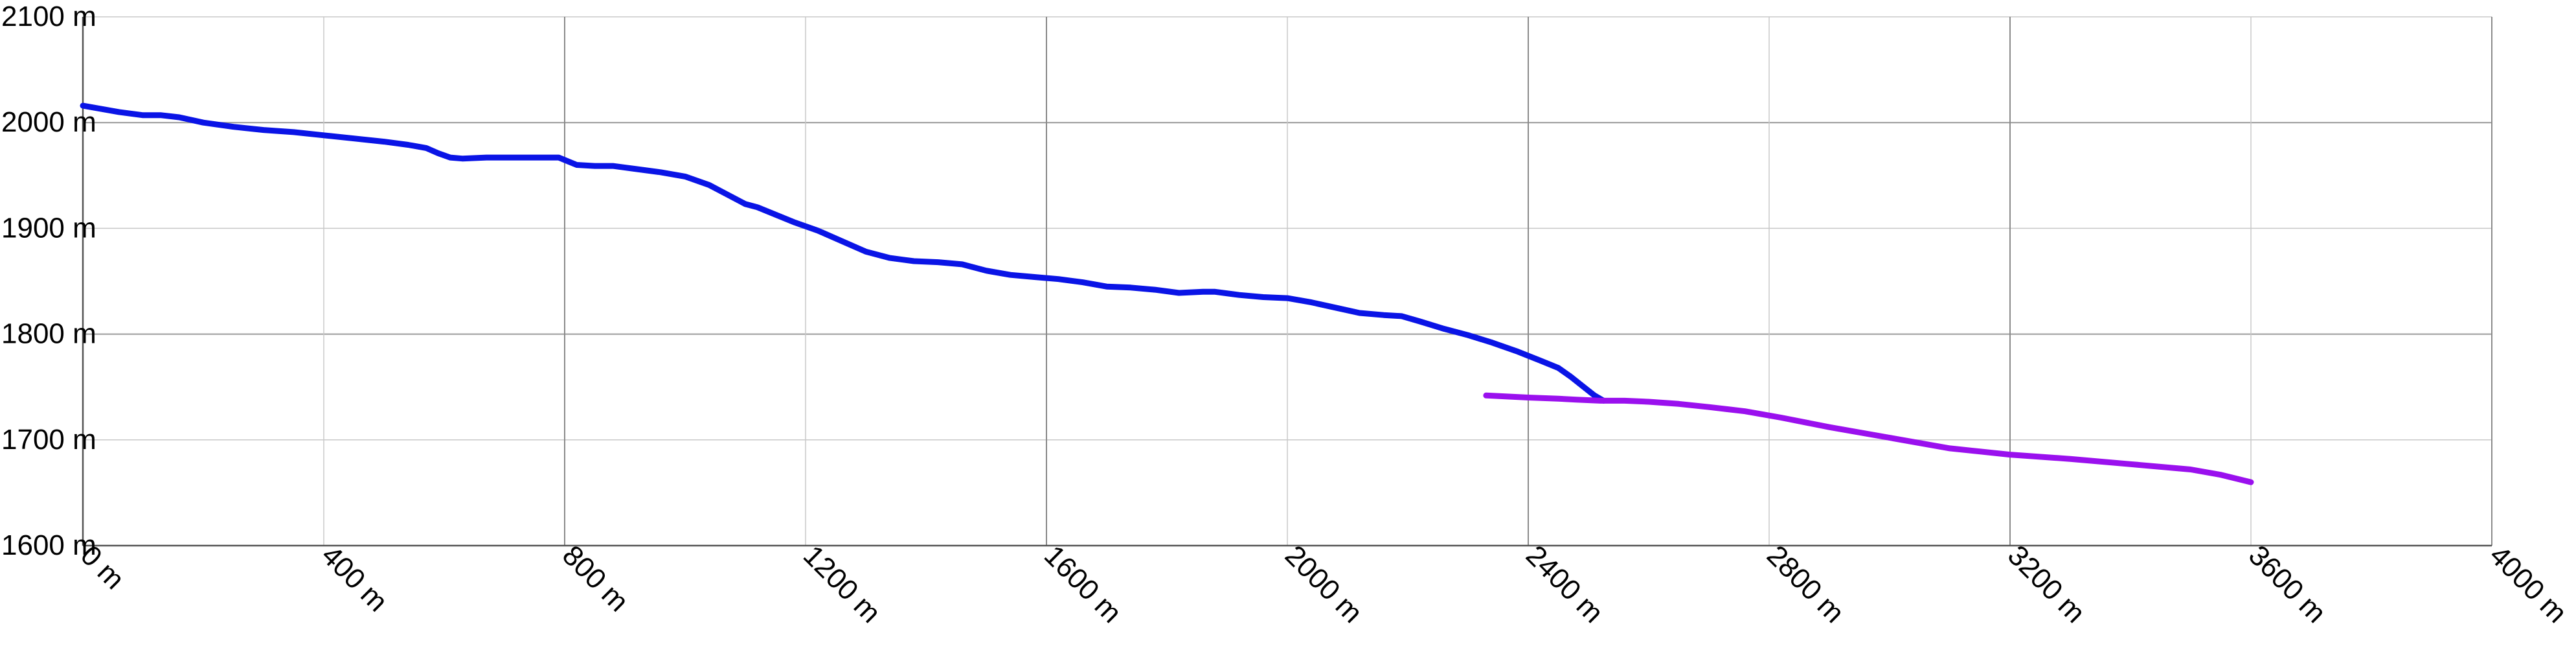  What do you see at coordinates (1323, 584) in the screenshot?
I see `x-tick-label: 2000 m` at bounding box center [1323, 584].